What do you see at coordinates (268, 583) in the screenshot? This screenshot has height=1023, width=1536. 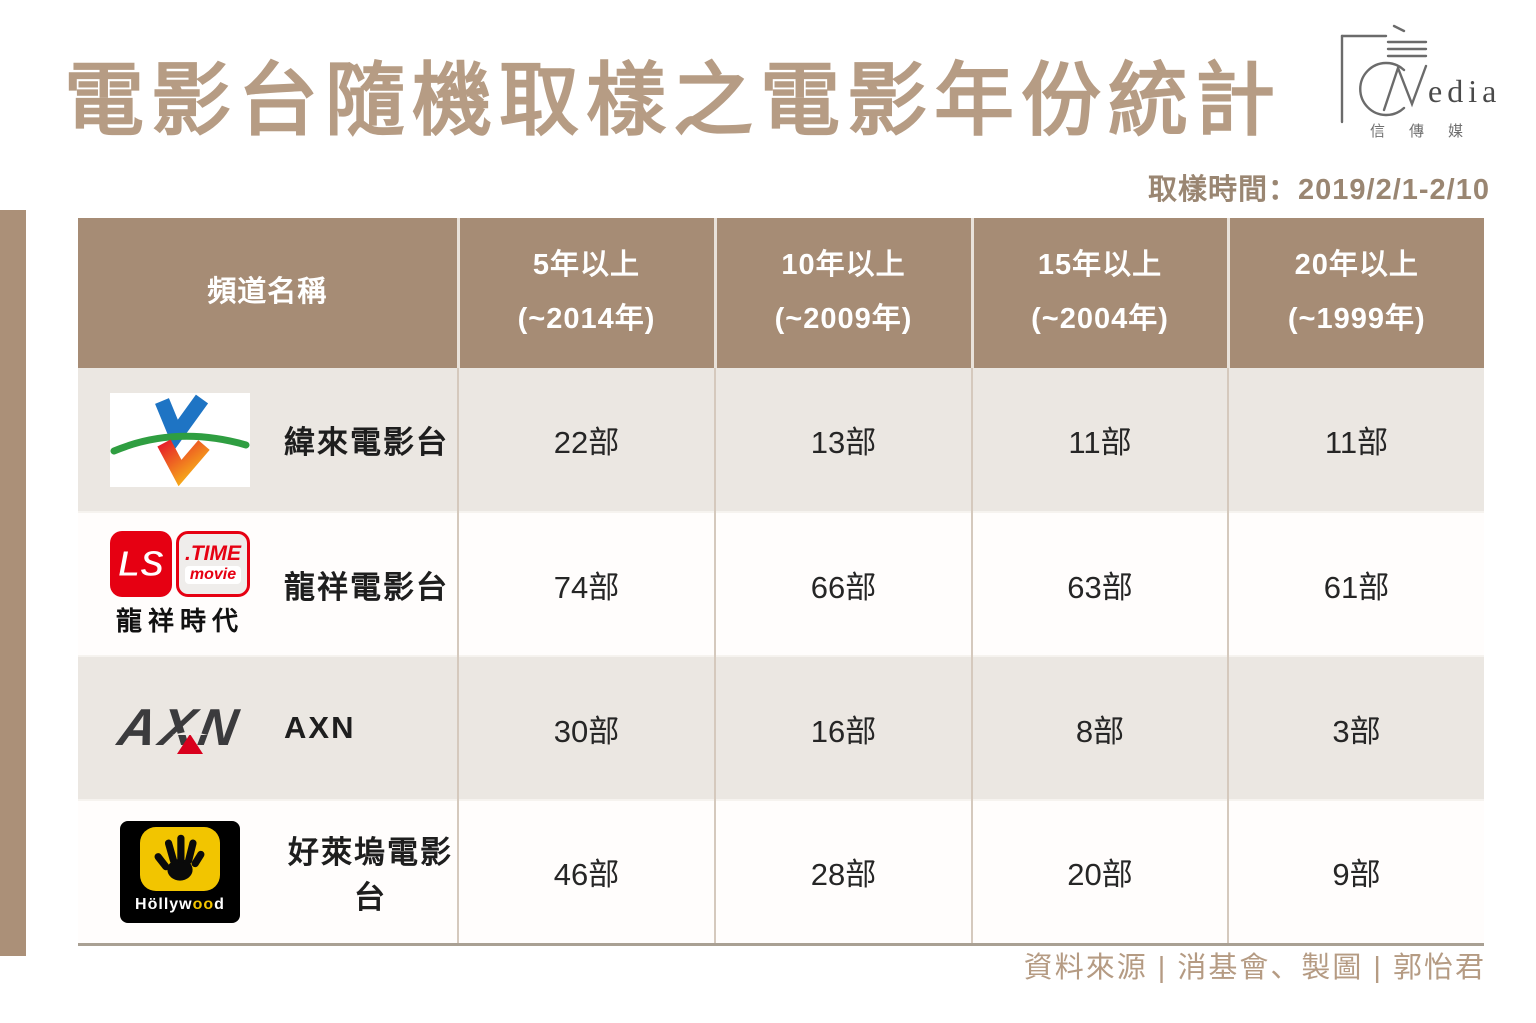 I see `channel-cell: LS .TIME movie 龍祥時代 龍祥電影台` at bounding box center [268, 583].